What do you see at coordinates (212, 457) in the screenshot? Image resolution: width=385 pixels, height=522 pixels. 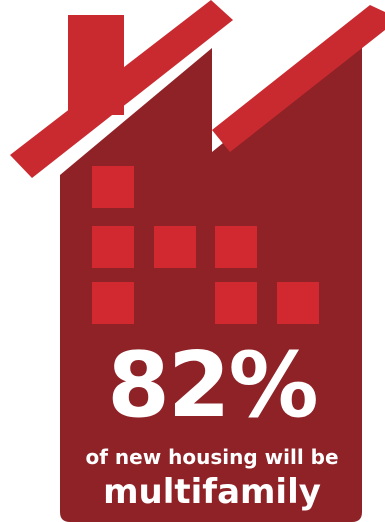 I see `stat-caption: of new housing will be` at bounding box center [212, 457].